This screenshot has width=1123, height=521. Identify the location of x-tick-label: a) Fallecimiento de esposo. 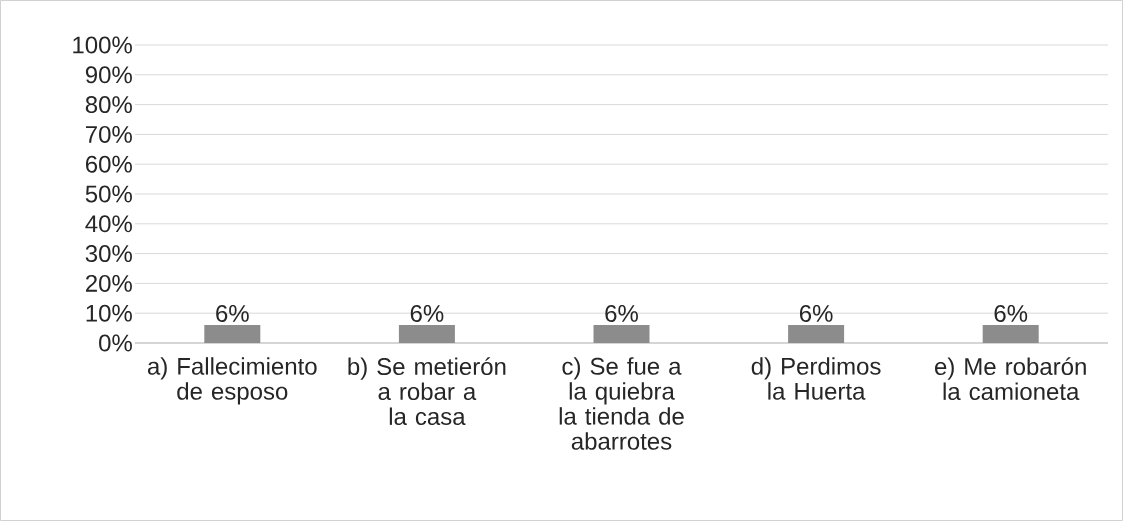
(232, 381).